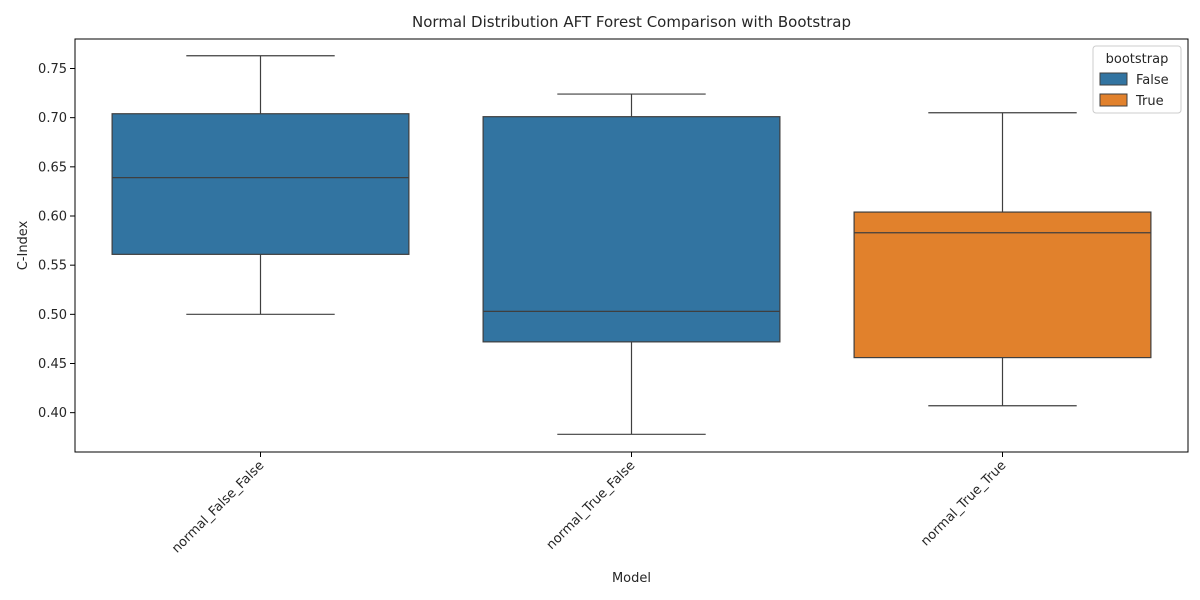 The image size is (1200, 600). Describe the element at coordinates (52, 69) in the screenshot. I see `y-tick-label: 0.75` at that location.